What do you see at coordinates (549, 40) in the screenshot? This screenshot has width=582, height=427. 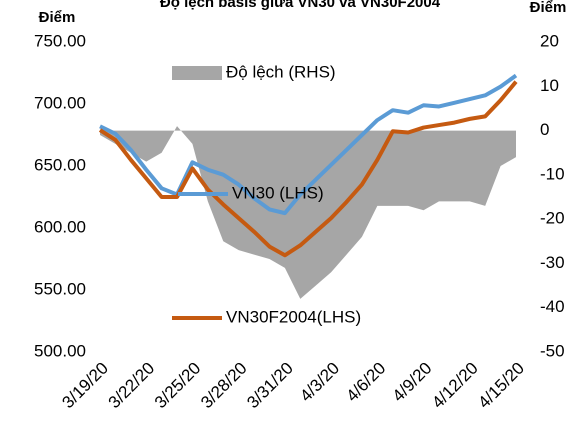 I see `y2-tick-label: 20` at bounding box center [549, 40].